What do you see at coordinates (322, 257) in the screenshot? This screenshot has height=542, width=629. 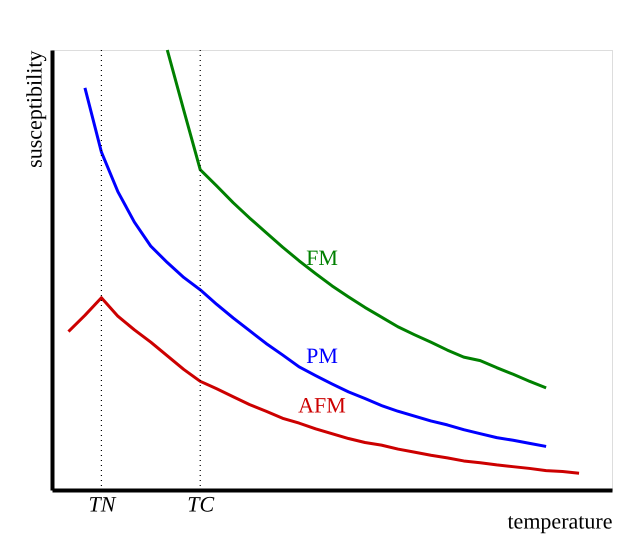 I see `series-label: FM` at bounding box center [322, 257].